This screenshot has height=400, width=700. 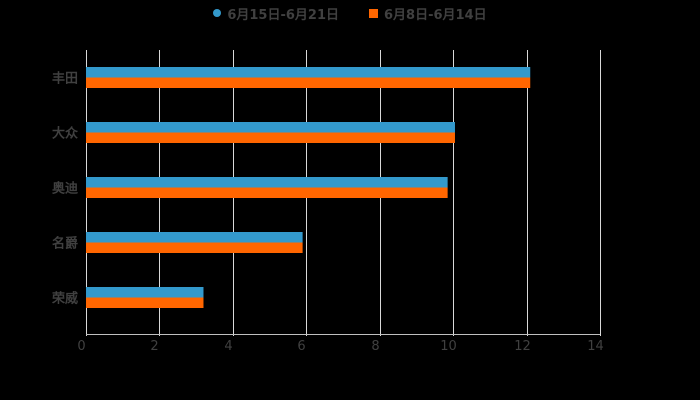 I want to click on x-tick-label: 14, so click(x=595, y=346).